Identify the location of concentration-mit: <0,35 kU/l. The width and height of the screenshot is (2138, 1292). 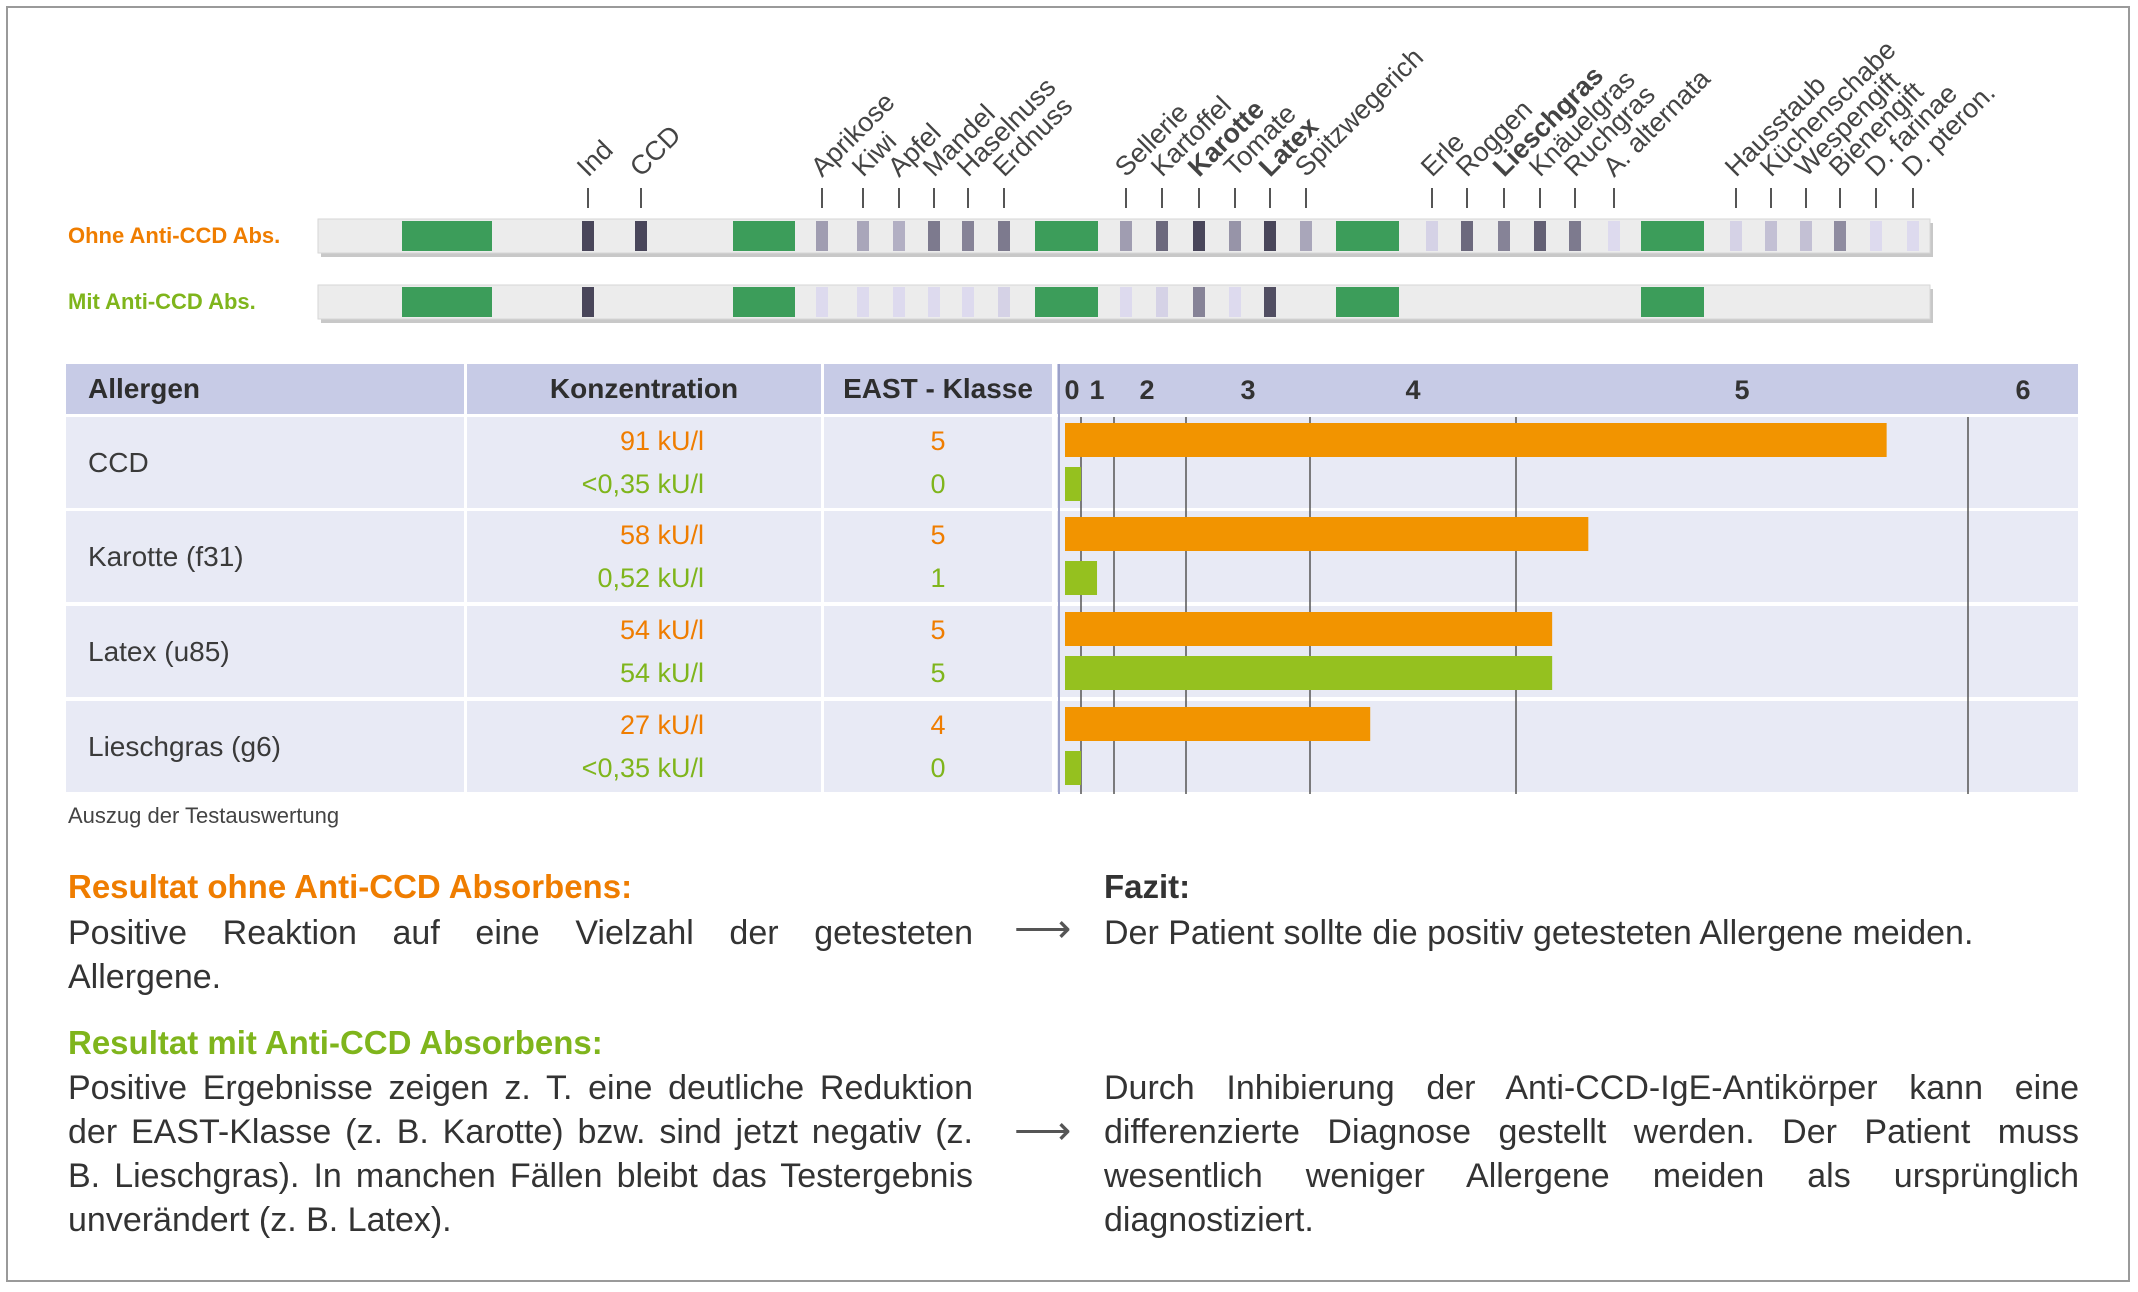
(642, 484).